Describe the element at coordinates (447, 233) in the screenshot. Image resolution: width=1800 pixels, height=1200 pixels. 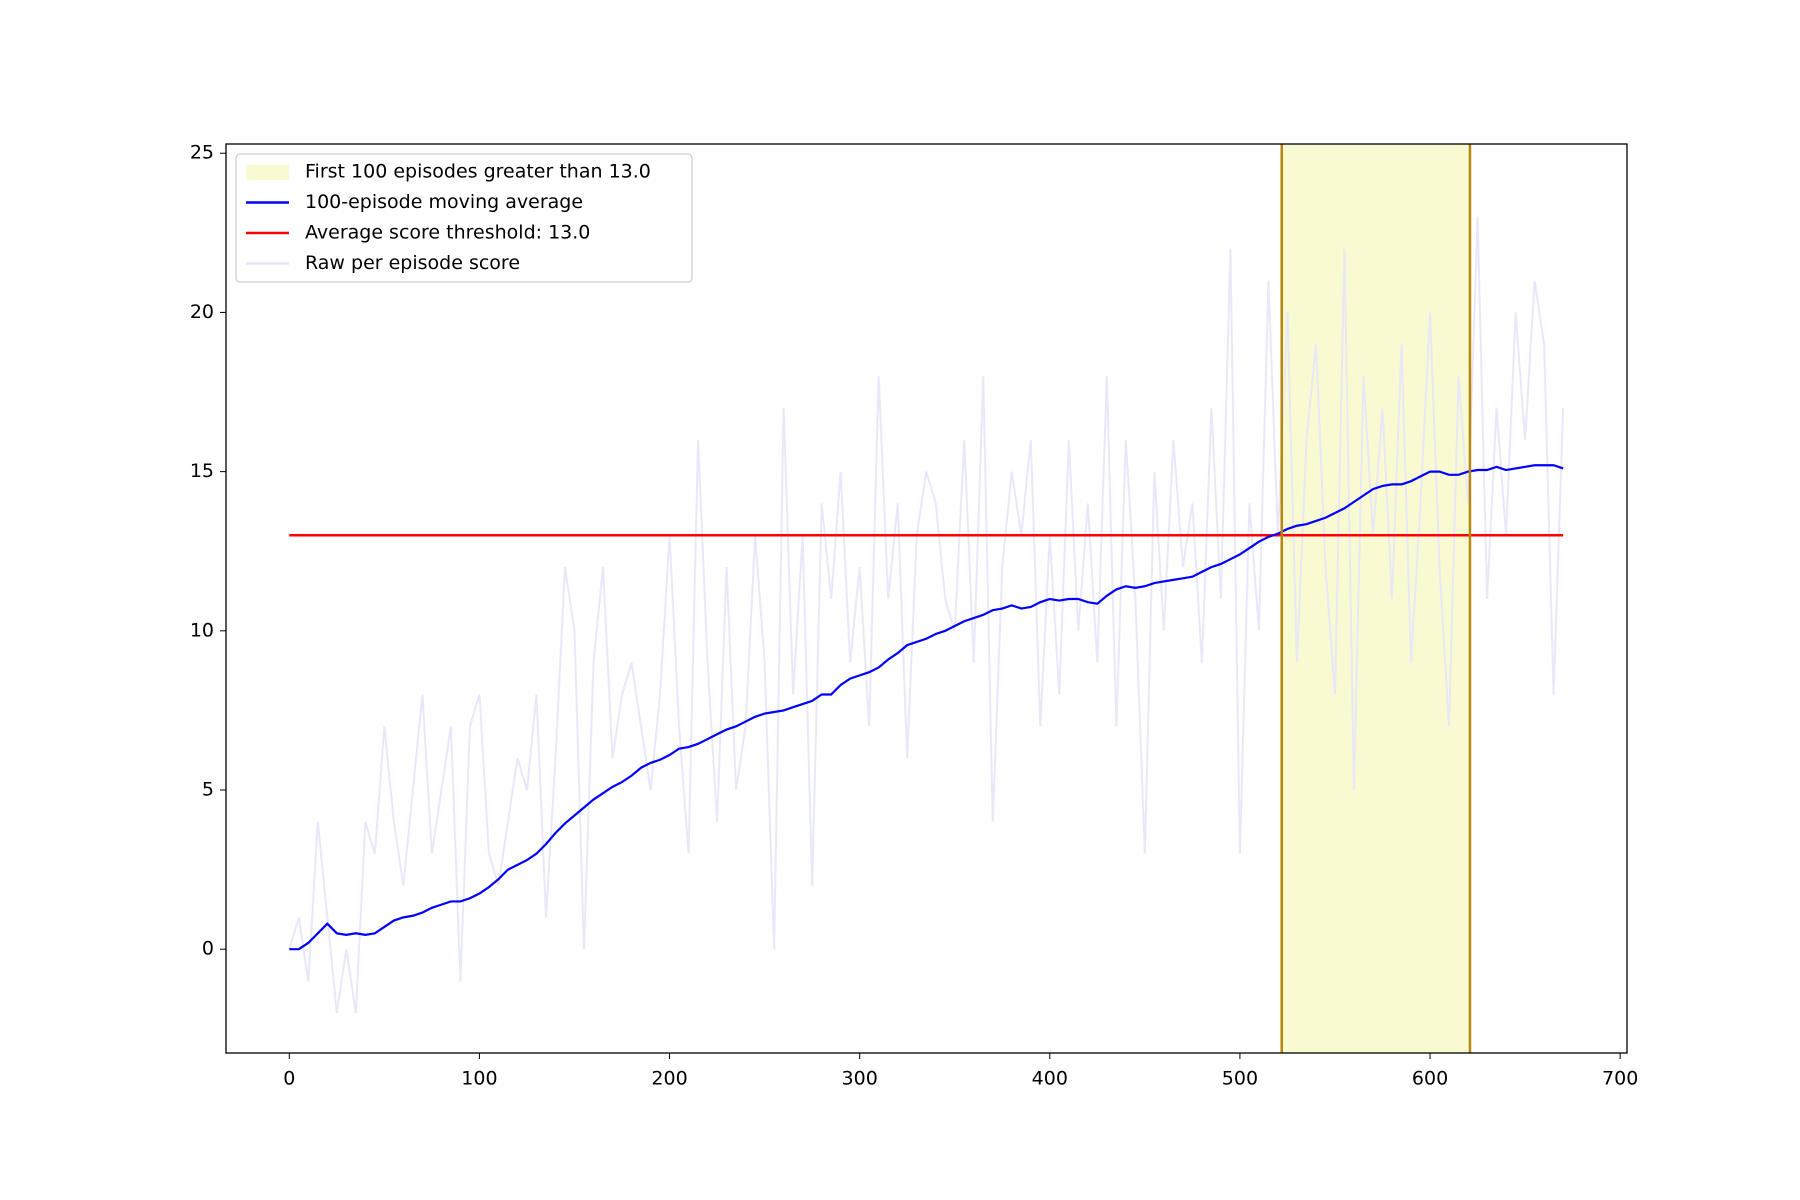
I see `legend-label: Average score threshold: 13.0` at that location.